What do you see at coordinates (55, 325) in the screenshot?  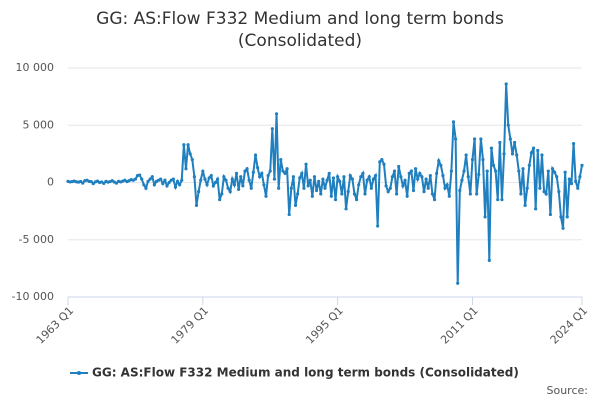 I see `x-tick-label: 1963 Q1` at bounding box center [55, 325].